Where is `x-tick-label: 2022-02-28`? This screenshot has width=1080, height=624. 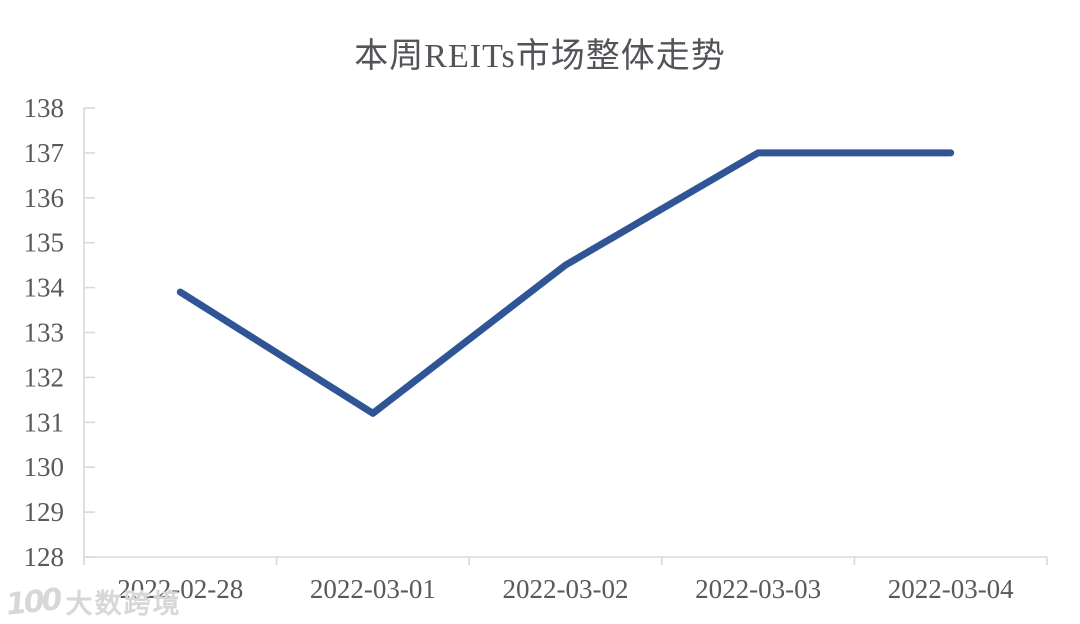 x-tick-label: 2022-02-28 is located at coordinates (180, 589).